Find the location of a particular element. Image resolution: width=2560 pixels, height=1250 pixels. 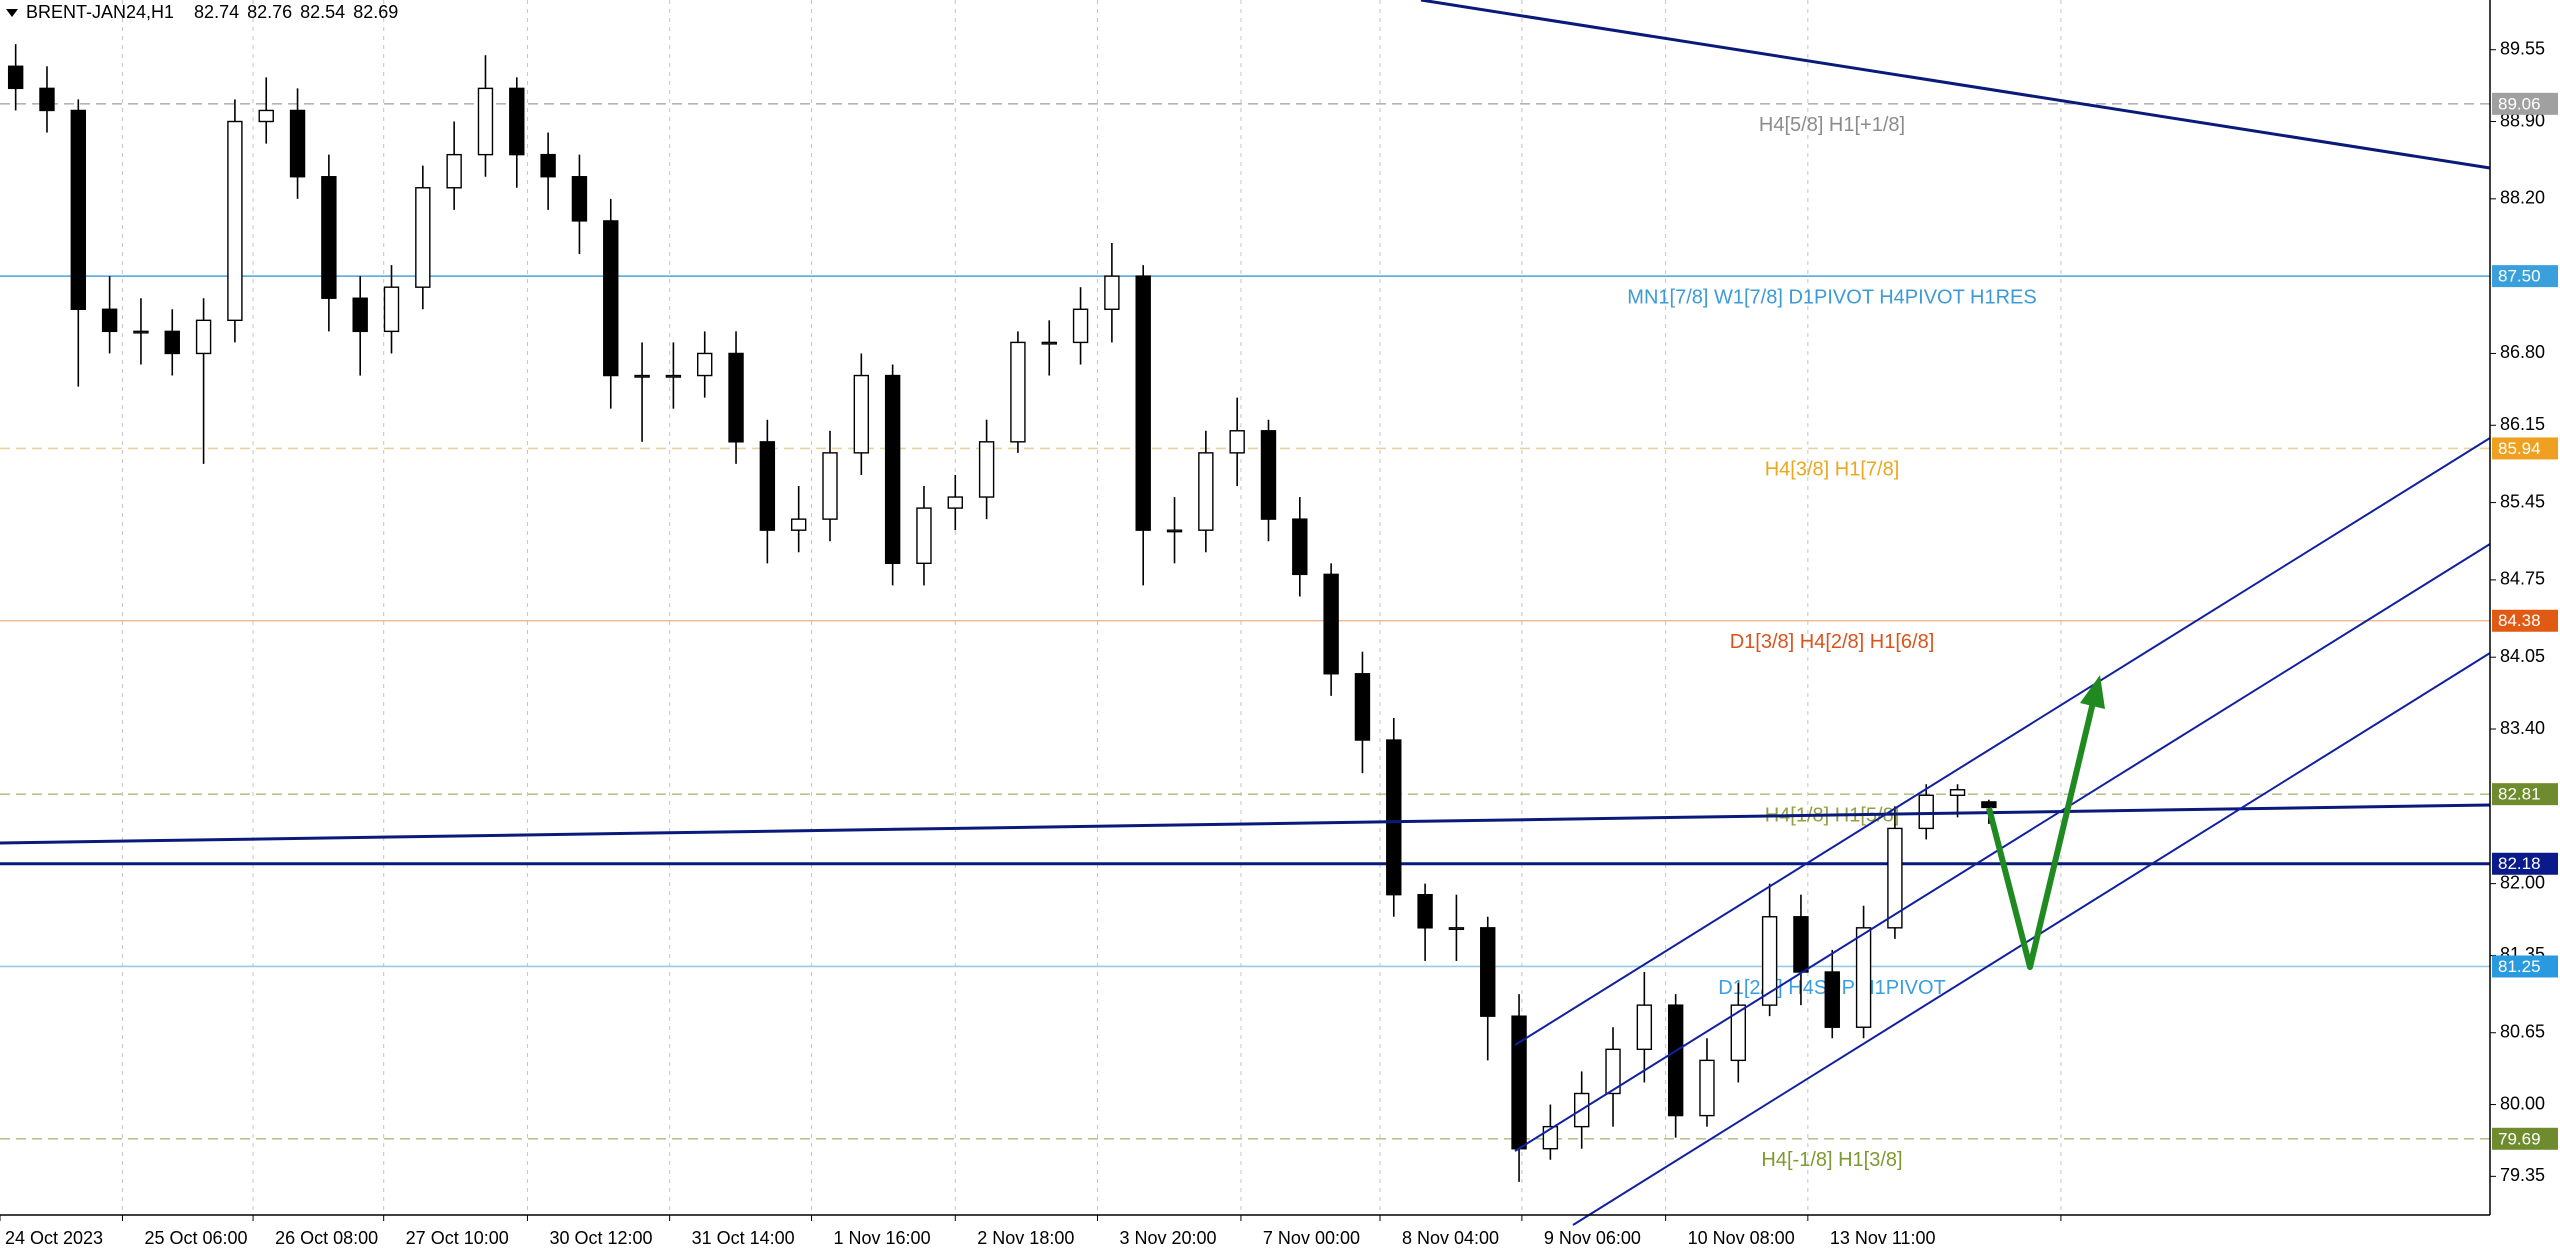

level-axis-label: 82.81 is located at coordinates (2519, 794).